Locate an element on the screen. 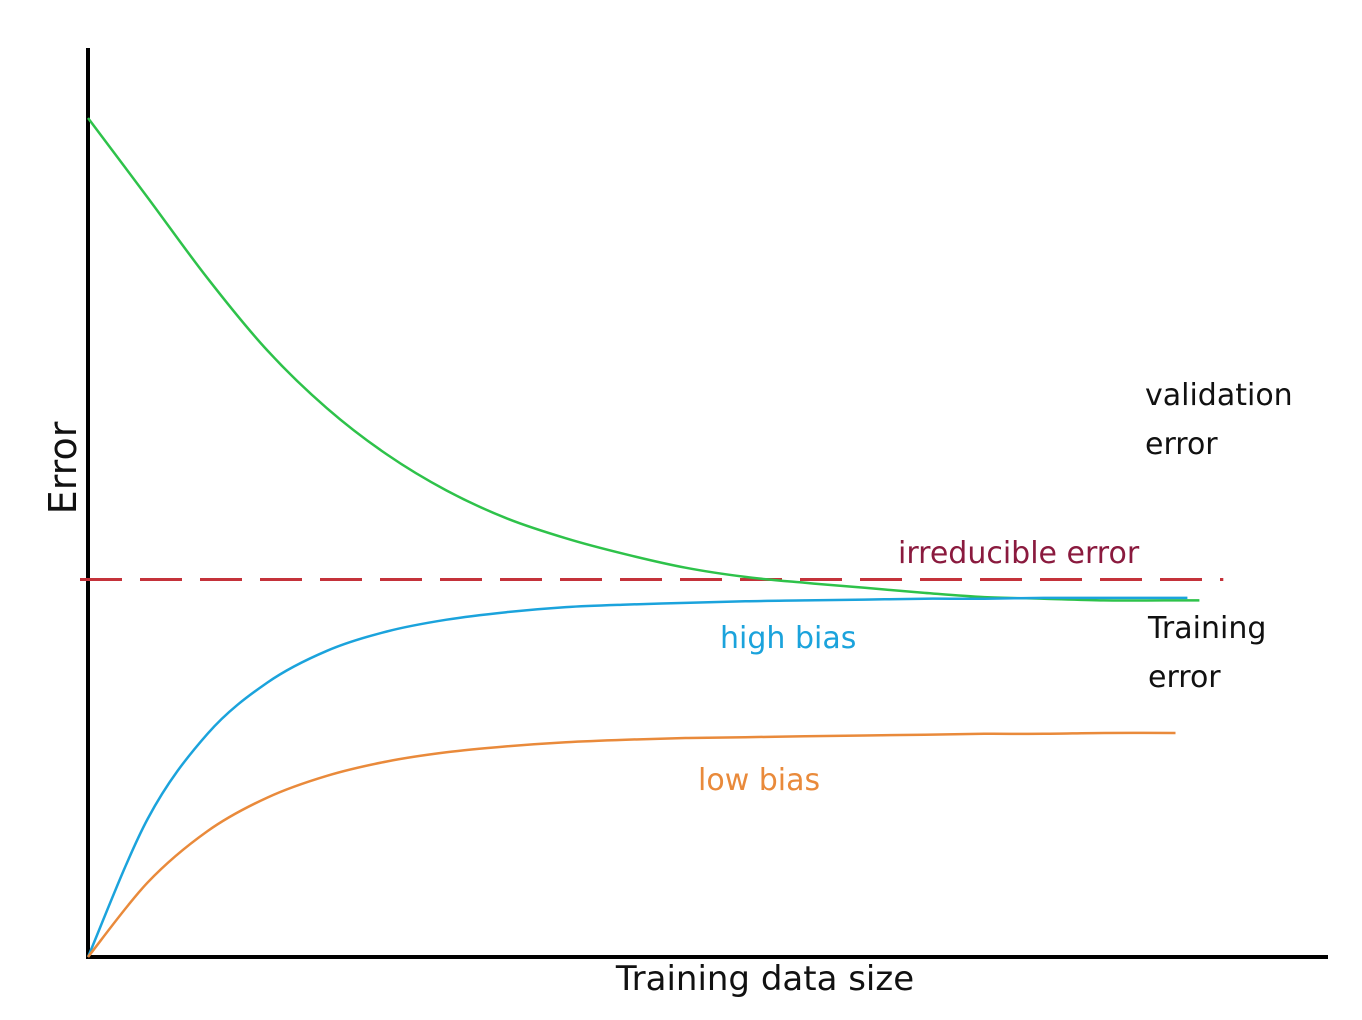 The height and width of the screenshot is (1020, 1362). validation-error-label-line1: validation is located at coordinates (1219, 395).